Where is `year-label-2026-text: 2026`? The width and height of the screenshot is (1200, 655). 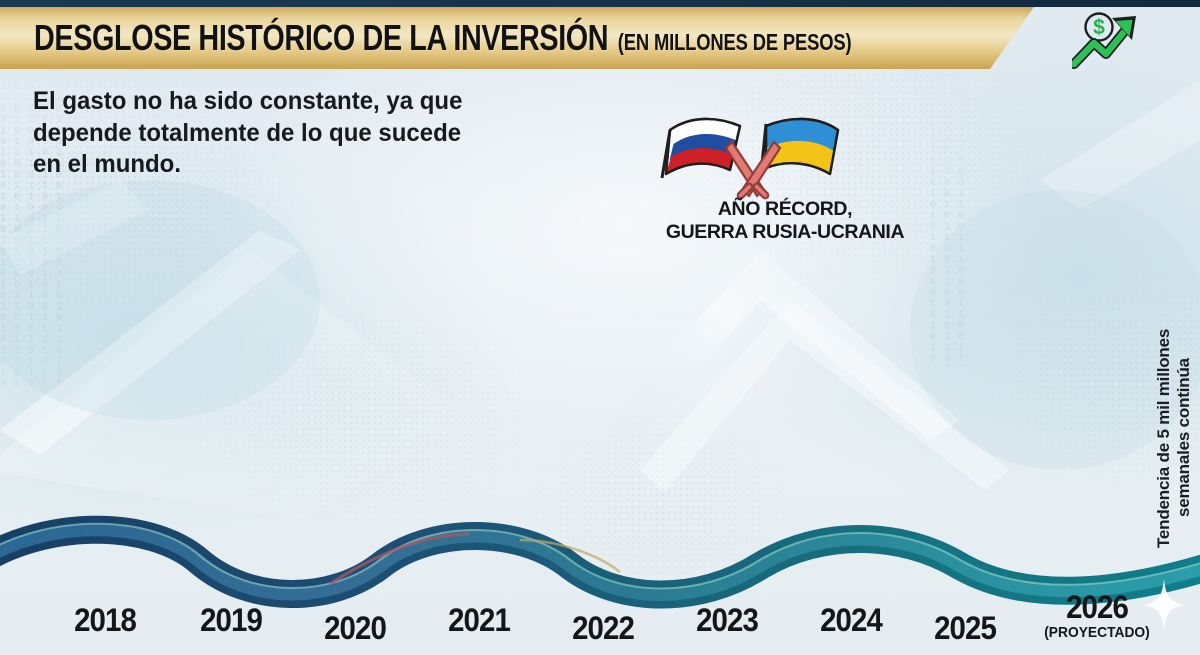 year-label-2026-text: 2026 is located at coordinates (1097, 607).